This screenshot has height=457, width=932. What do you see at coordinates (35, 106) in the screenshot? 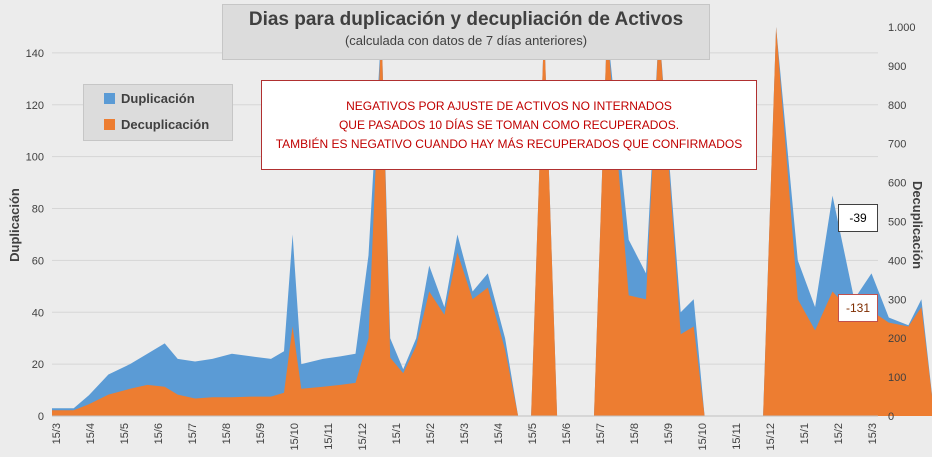
I see `y-left-tick-label: 120` at bounding box center [35, 106].